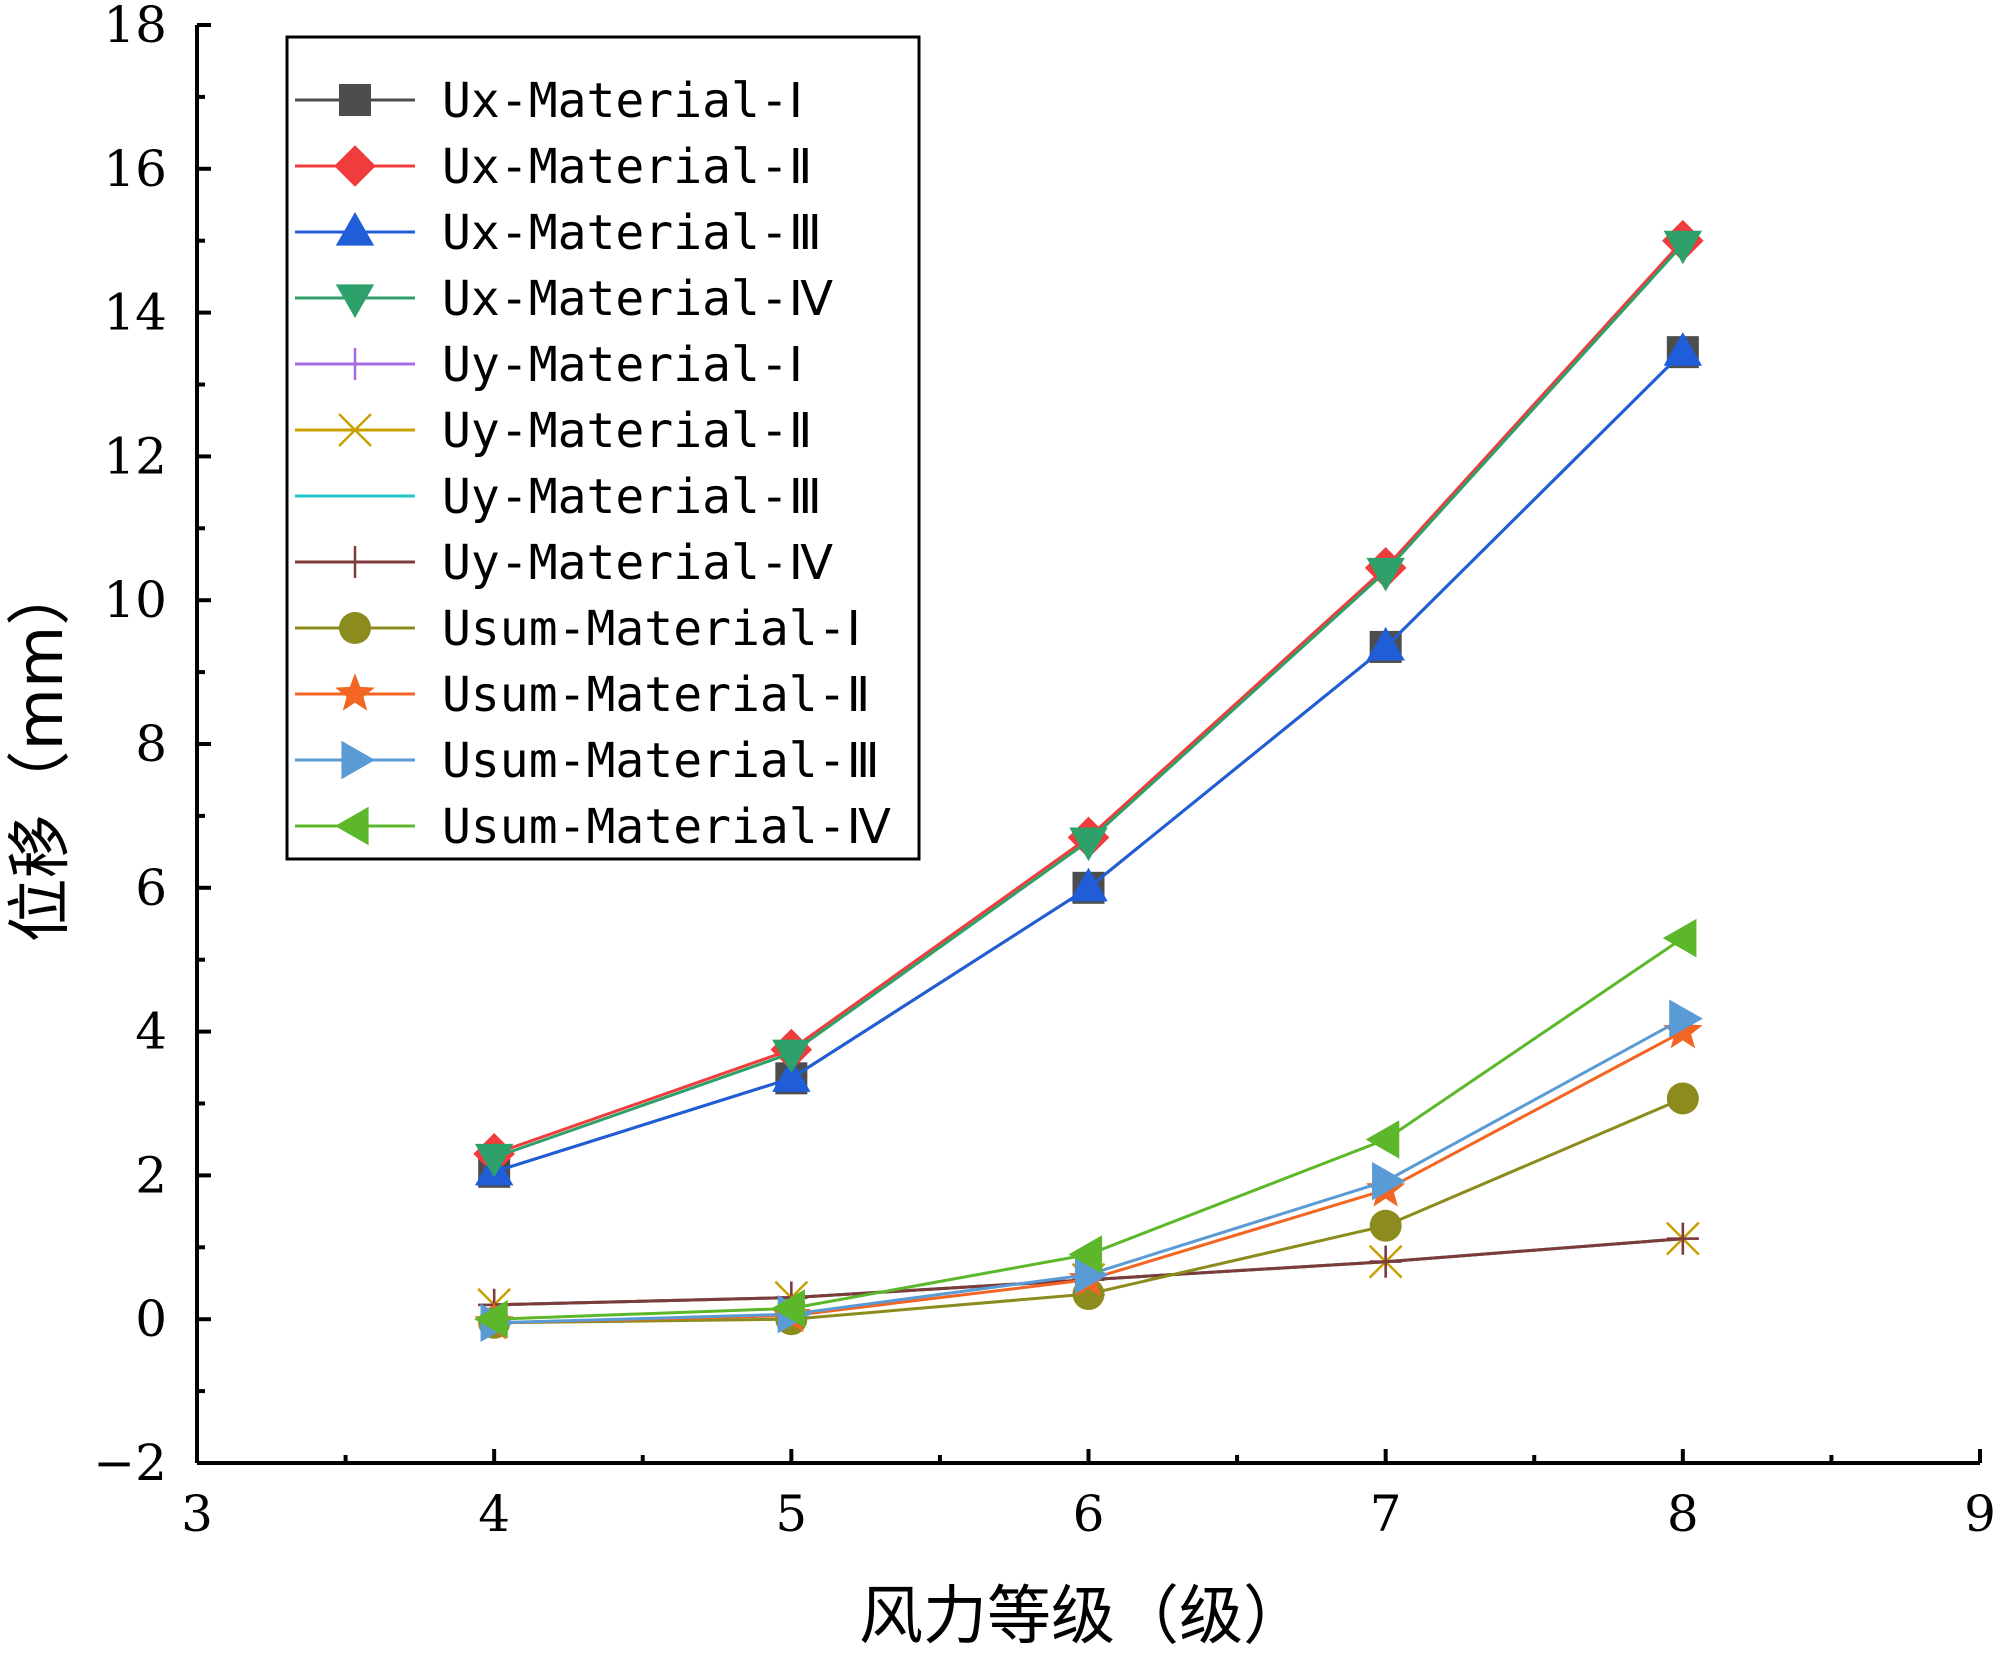  I want to click on y-tick-label: −2, so click(130, 1463).